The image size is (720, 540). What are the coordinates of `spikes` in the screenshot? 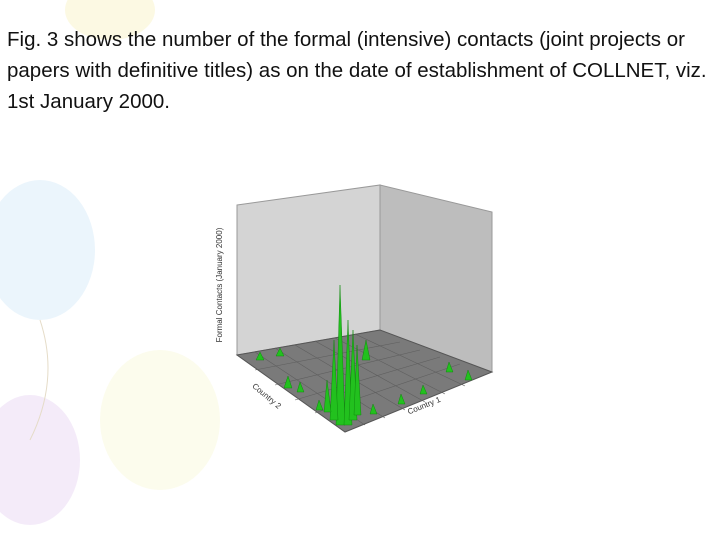 It's located at (364, 355).